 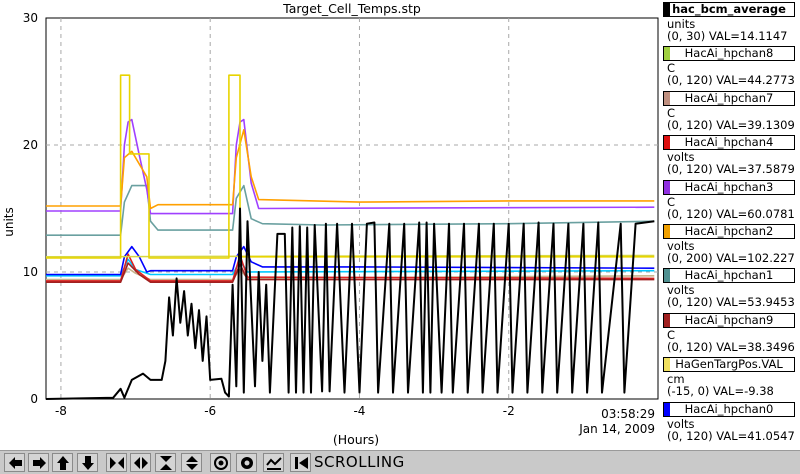 I want to click on graph-icon, so click(x=274, y=463).